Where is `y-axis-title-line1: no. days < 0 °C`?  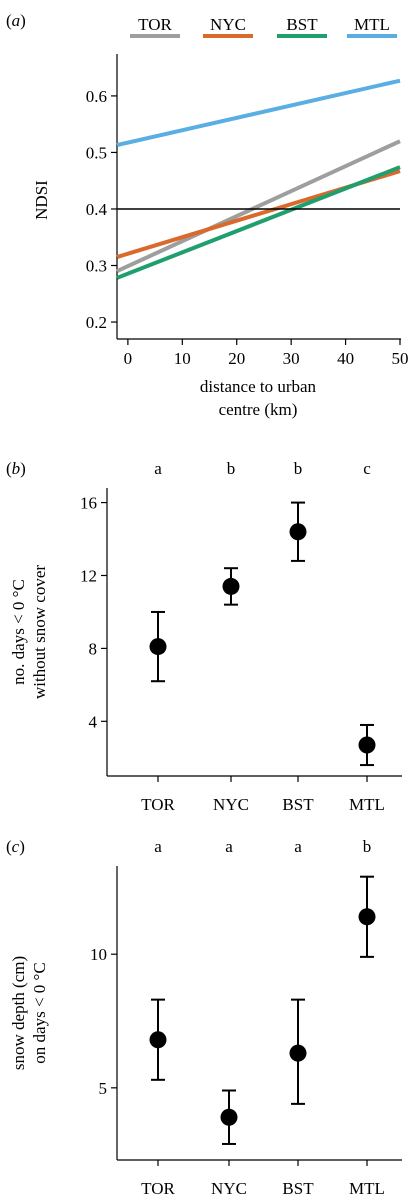
y-axis-title-line1: no. days < 0 °C is located at coordinates (18, 632).